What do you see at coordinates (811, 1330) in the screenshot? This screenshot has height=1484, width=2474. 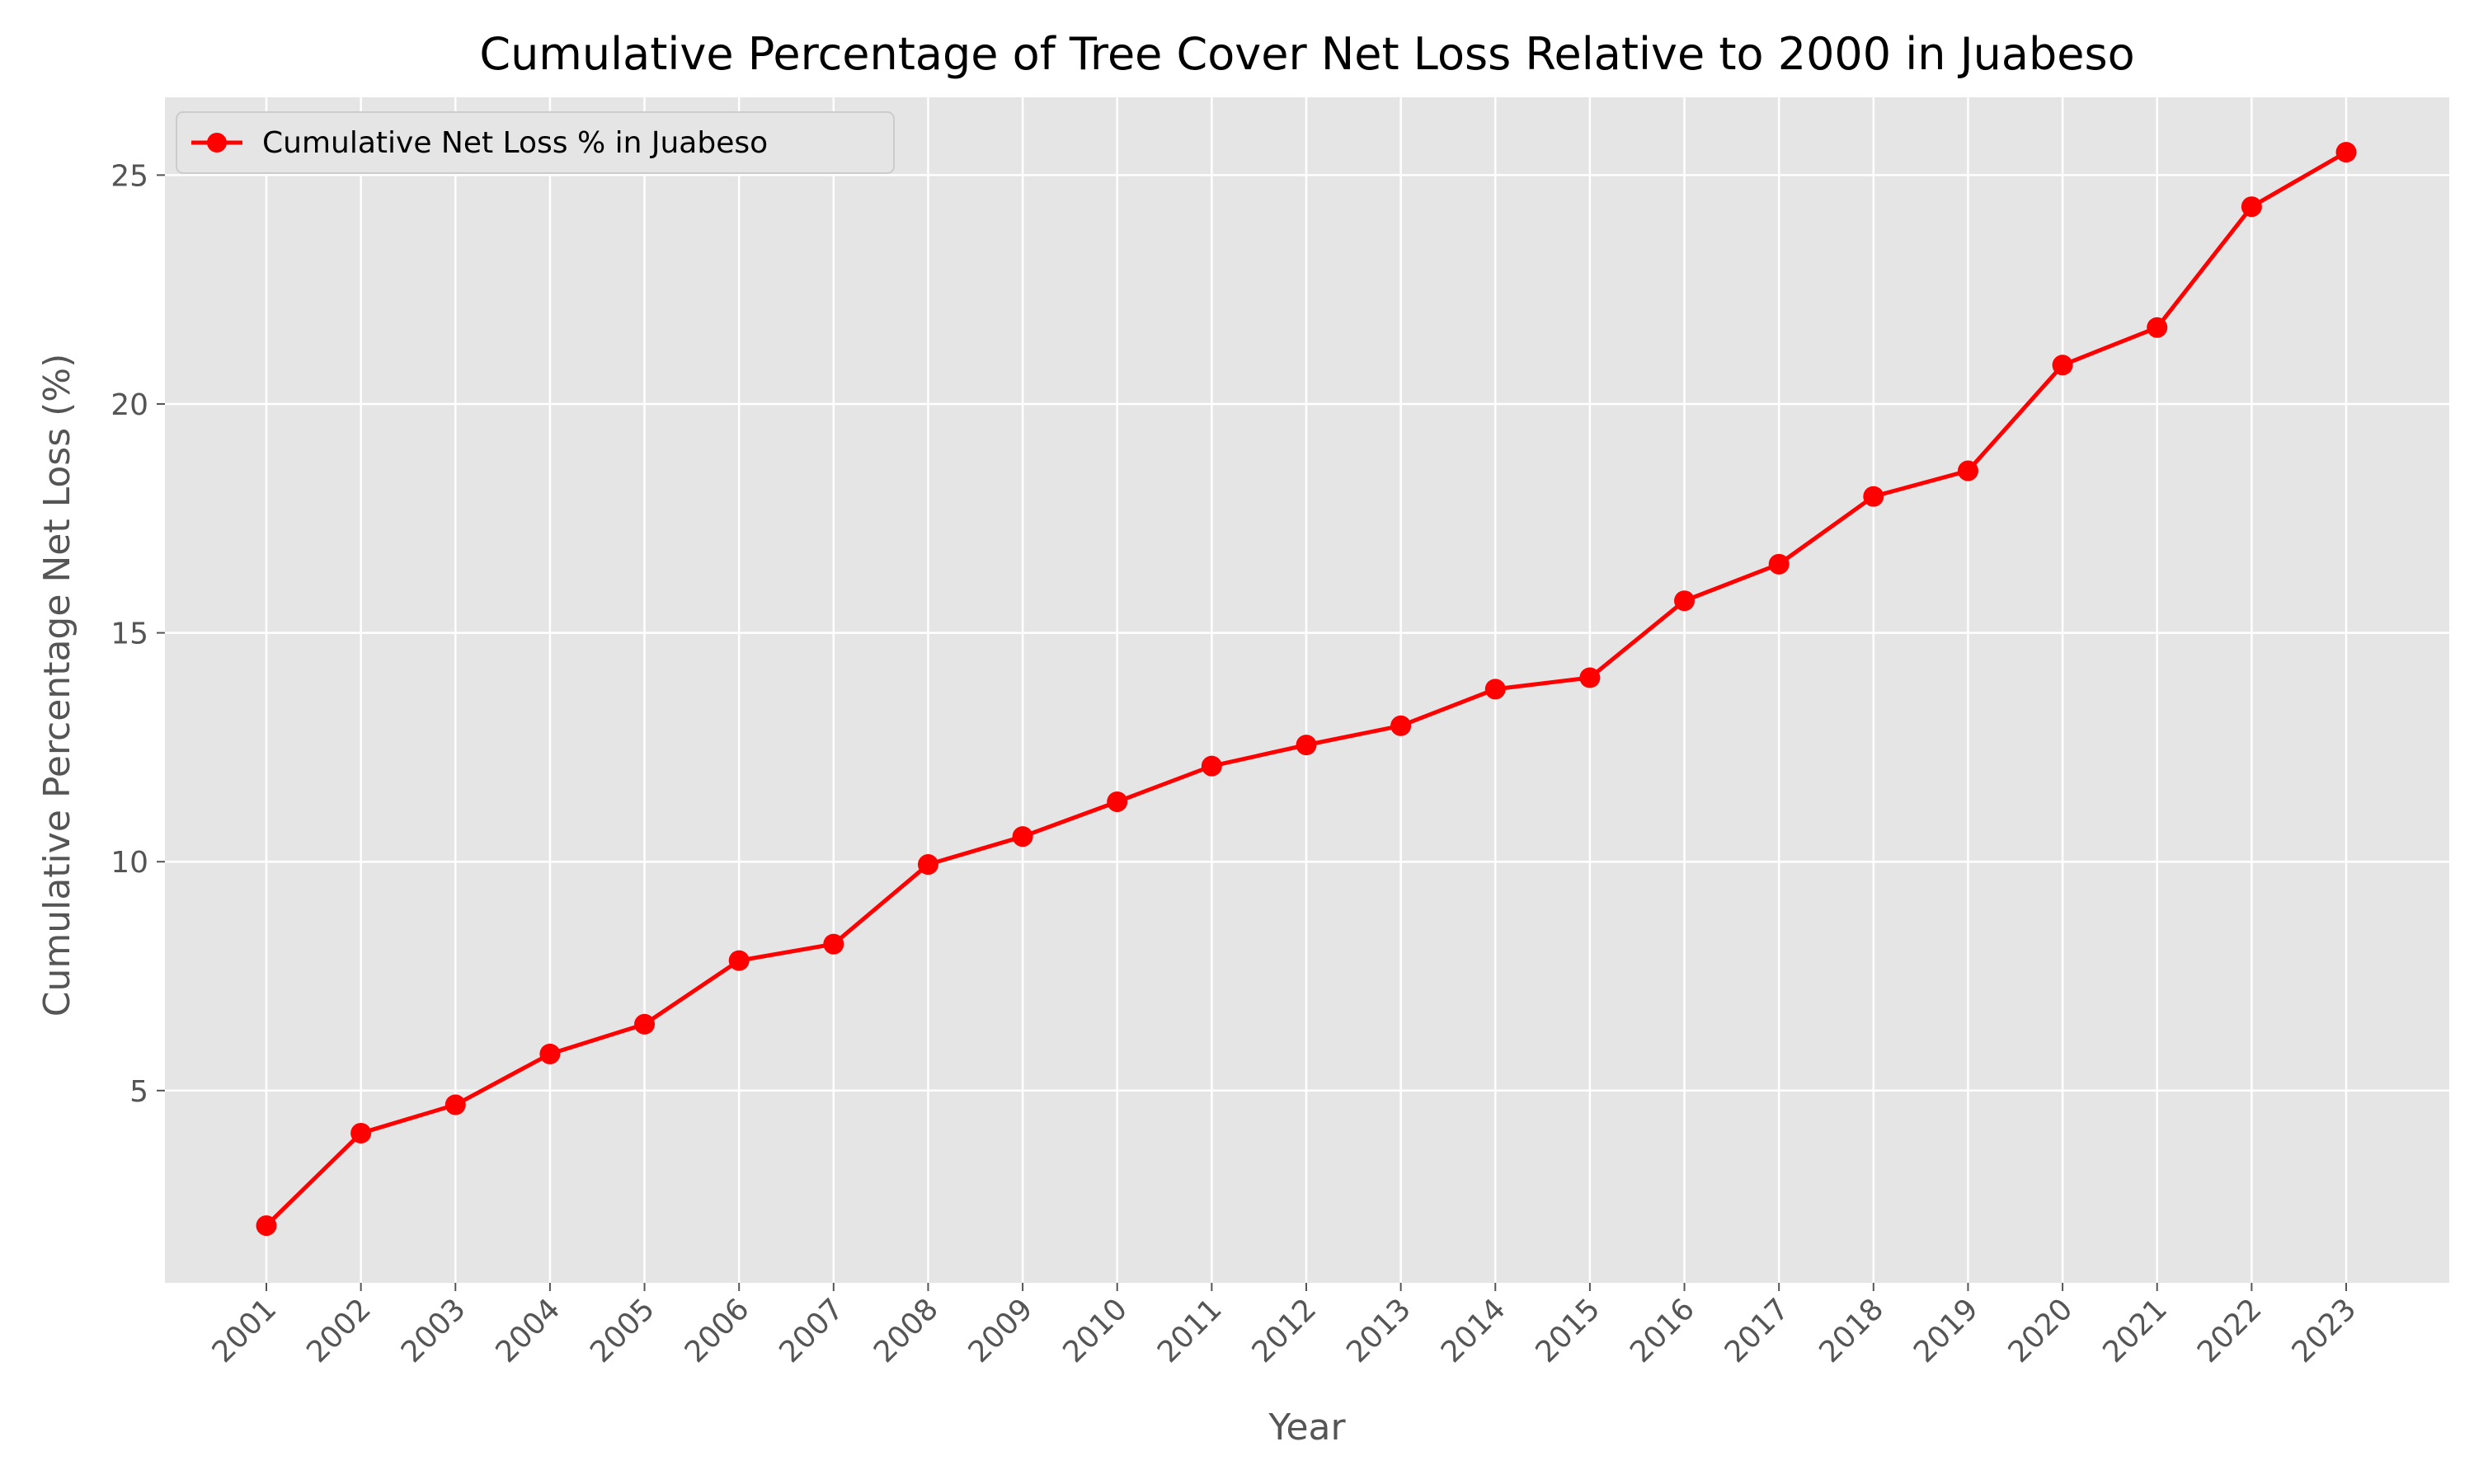 I see `x-tick-label: 2007` at bounding box center [811, 1330].